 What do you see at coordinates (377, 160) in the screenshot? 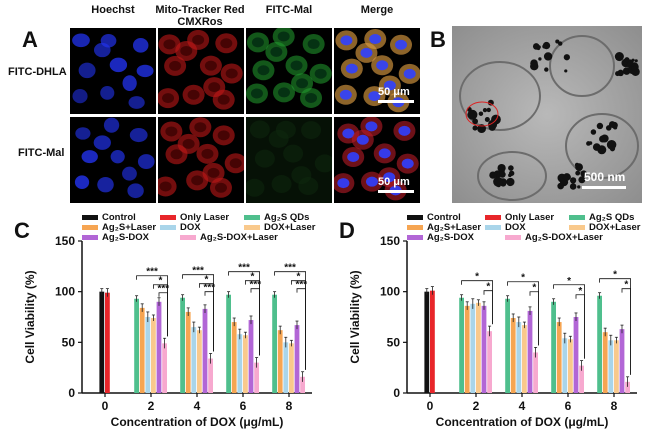
I see `micrograph-merge-mal` at bounding box center [377, 160].